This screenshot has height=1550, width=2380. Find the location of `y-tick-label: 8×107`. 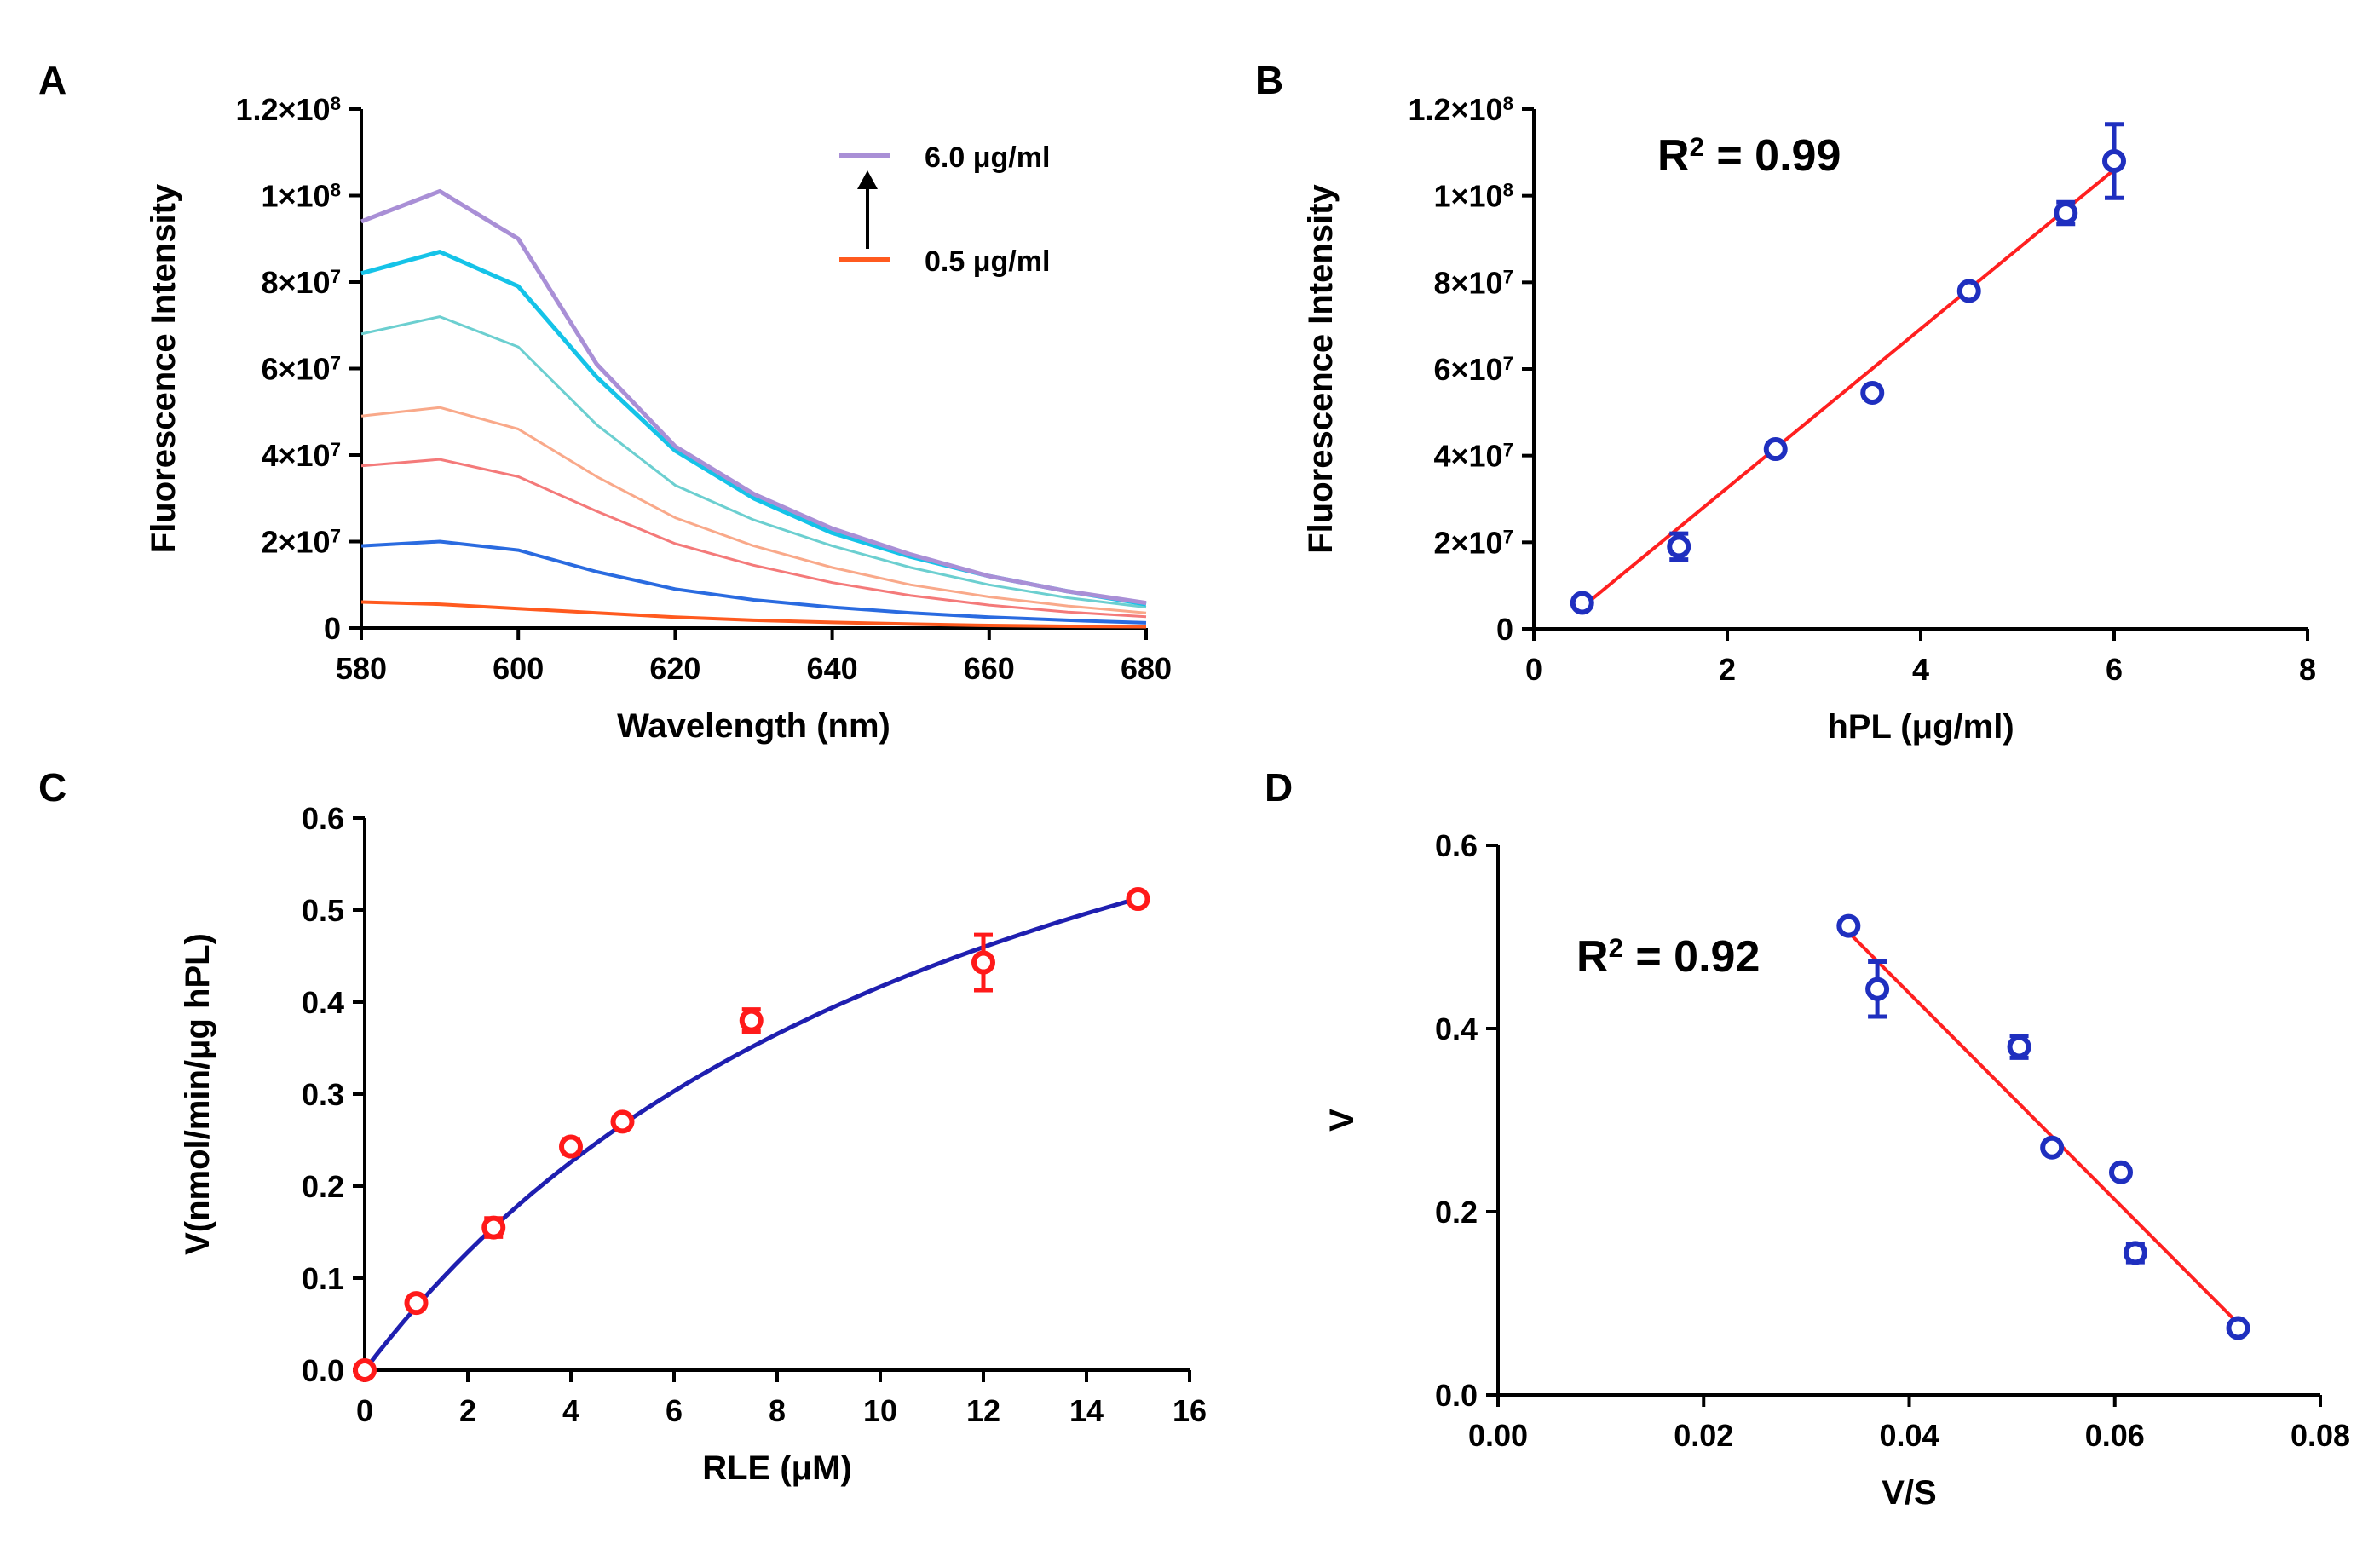

y-tick-label: 8×107 is located at coordinates (301, 283).